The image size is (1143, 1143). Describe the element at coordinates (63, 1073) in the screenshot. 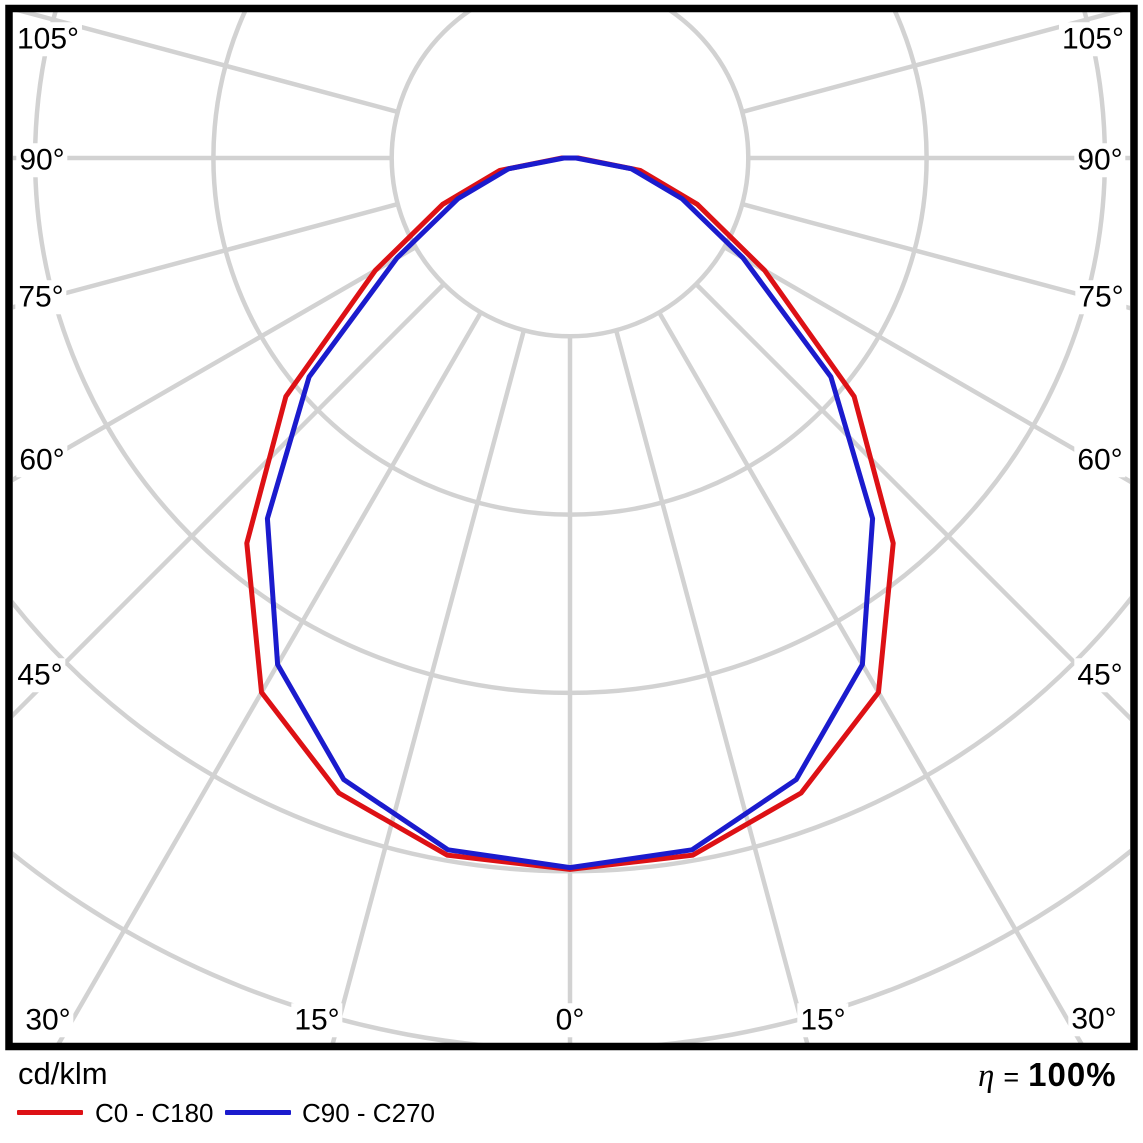

I see `units-label: cd/klm` at that location.